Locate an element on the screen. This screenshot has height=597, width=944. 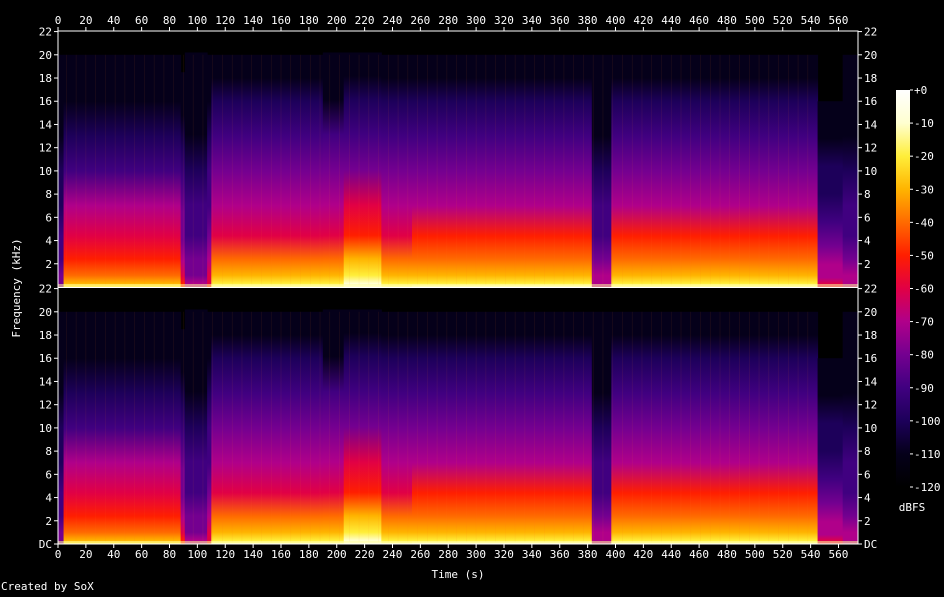
x-tick-label-bottom: 40 is located at coordinates (113, 554).